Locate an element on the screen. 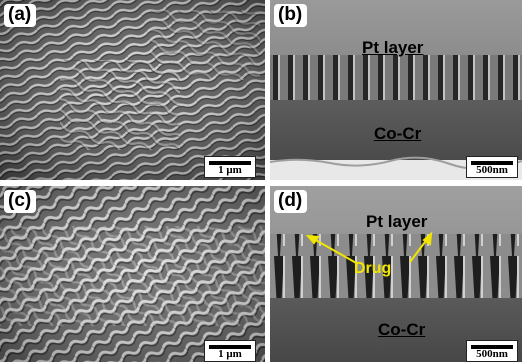 The image size is (522, 362). panel-d-drug-label: Drug is located at coordinates (373, 268).